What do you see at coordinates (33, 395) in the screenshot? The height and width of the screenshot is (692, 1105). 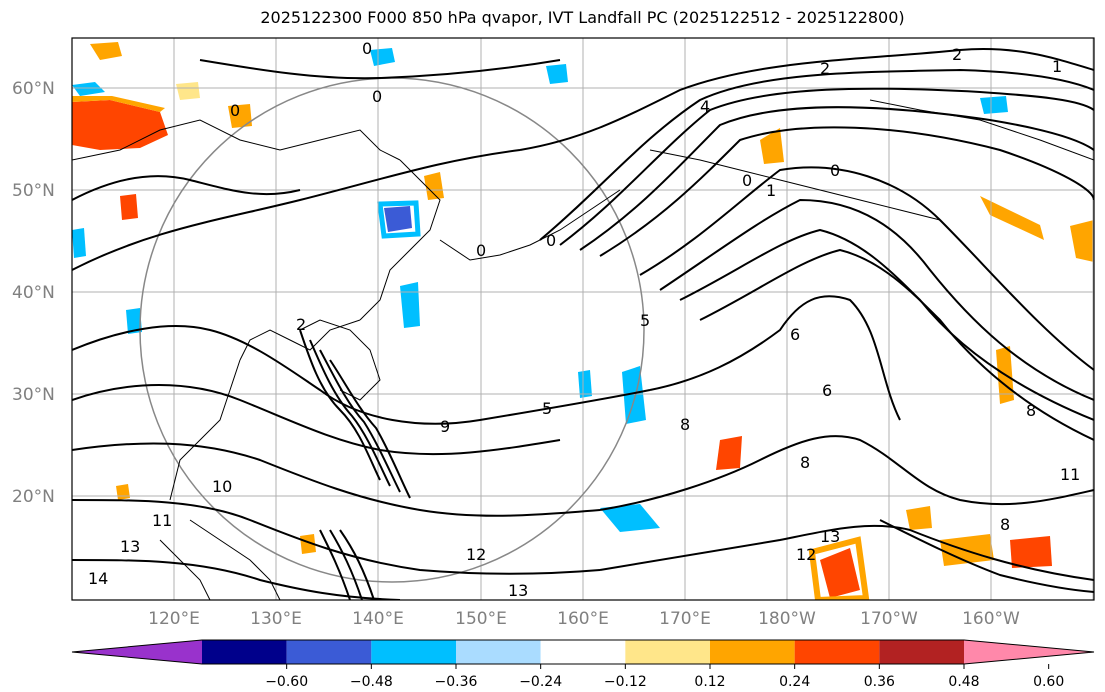 I see `lat-tick-label: 30°N` at bounding box center [33, 395].